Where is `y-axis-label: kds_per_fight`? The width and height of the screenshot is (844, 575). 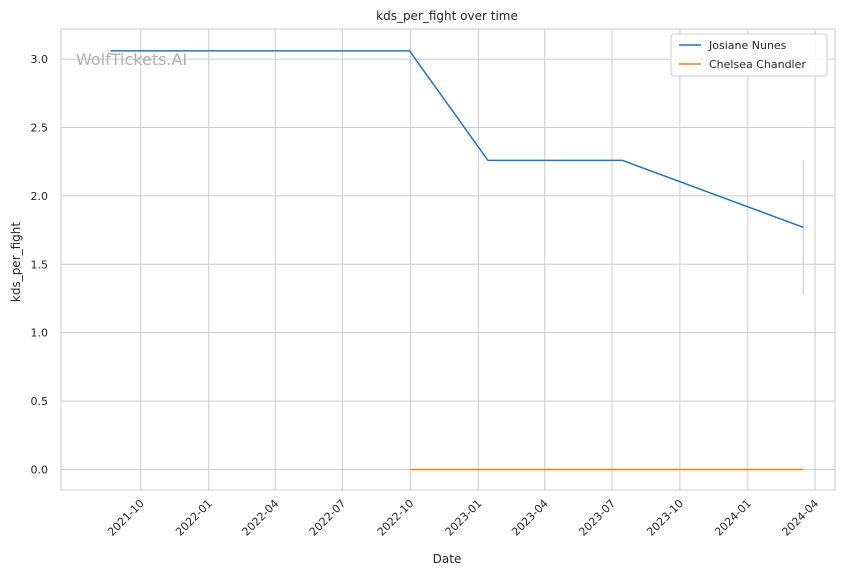 y-axis-label: kds_per_fight is located at coordinates (16, 262).